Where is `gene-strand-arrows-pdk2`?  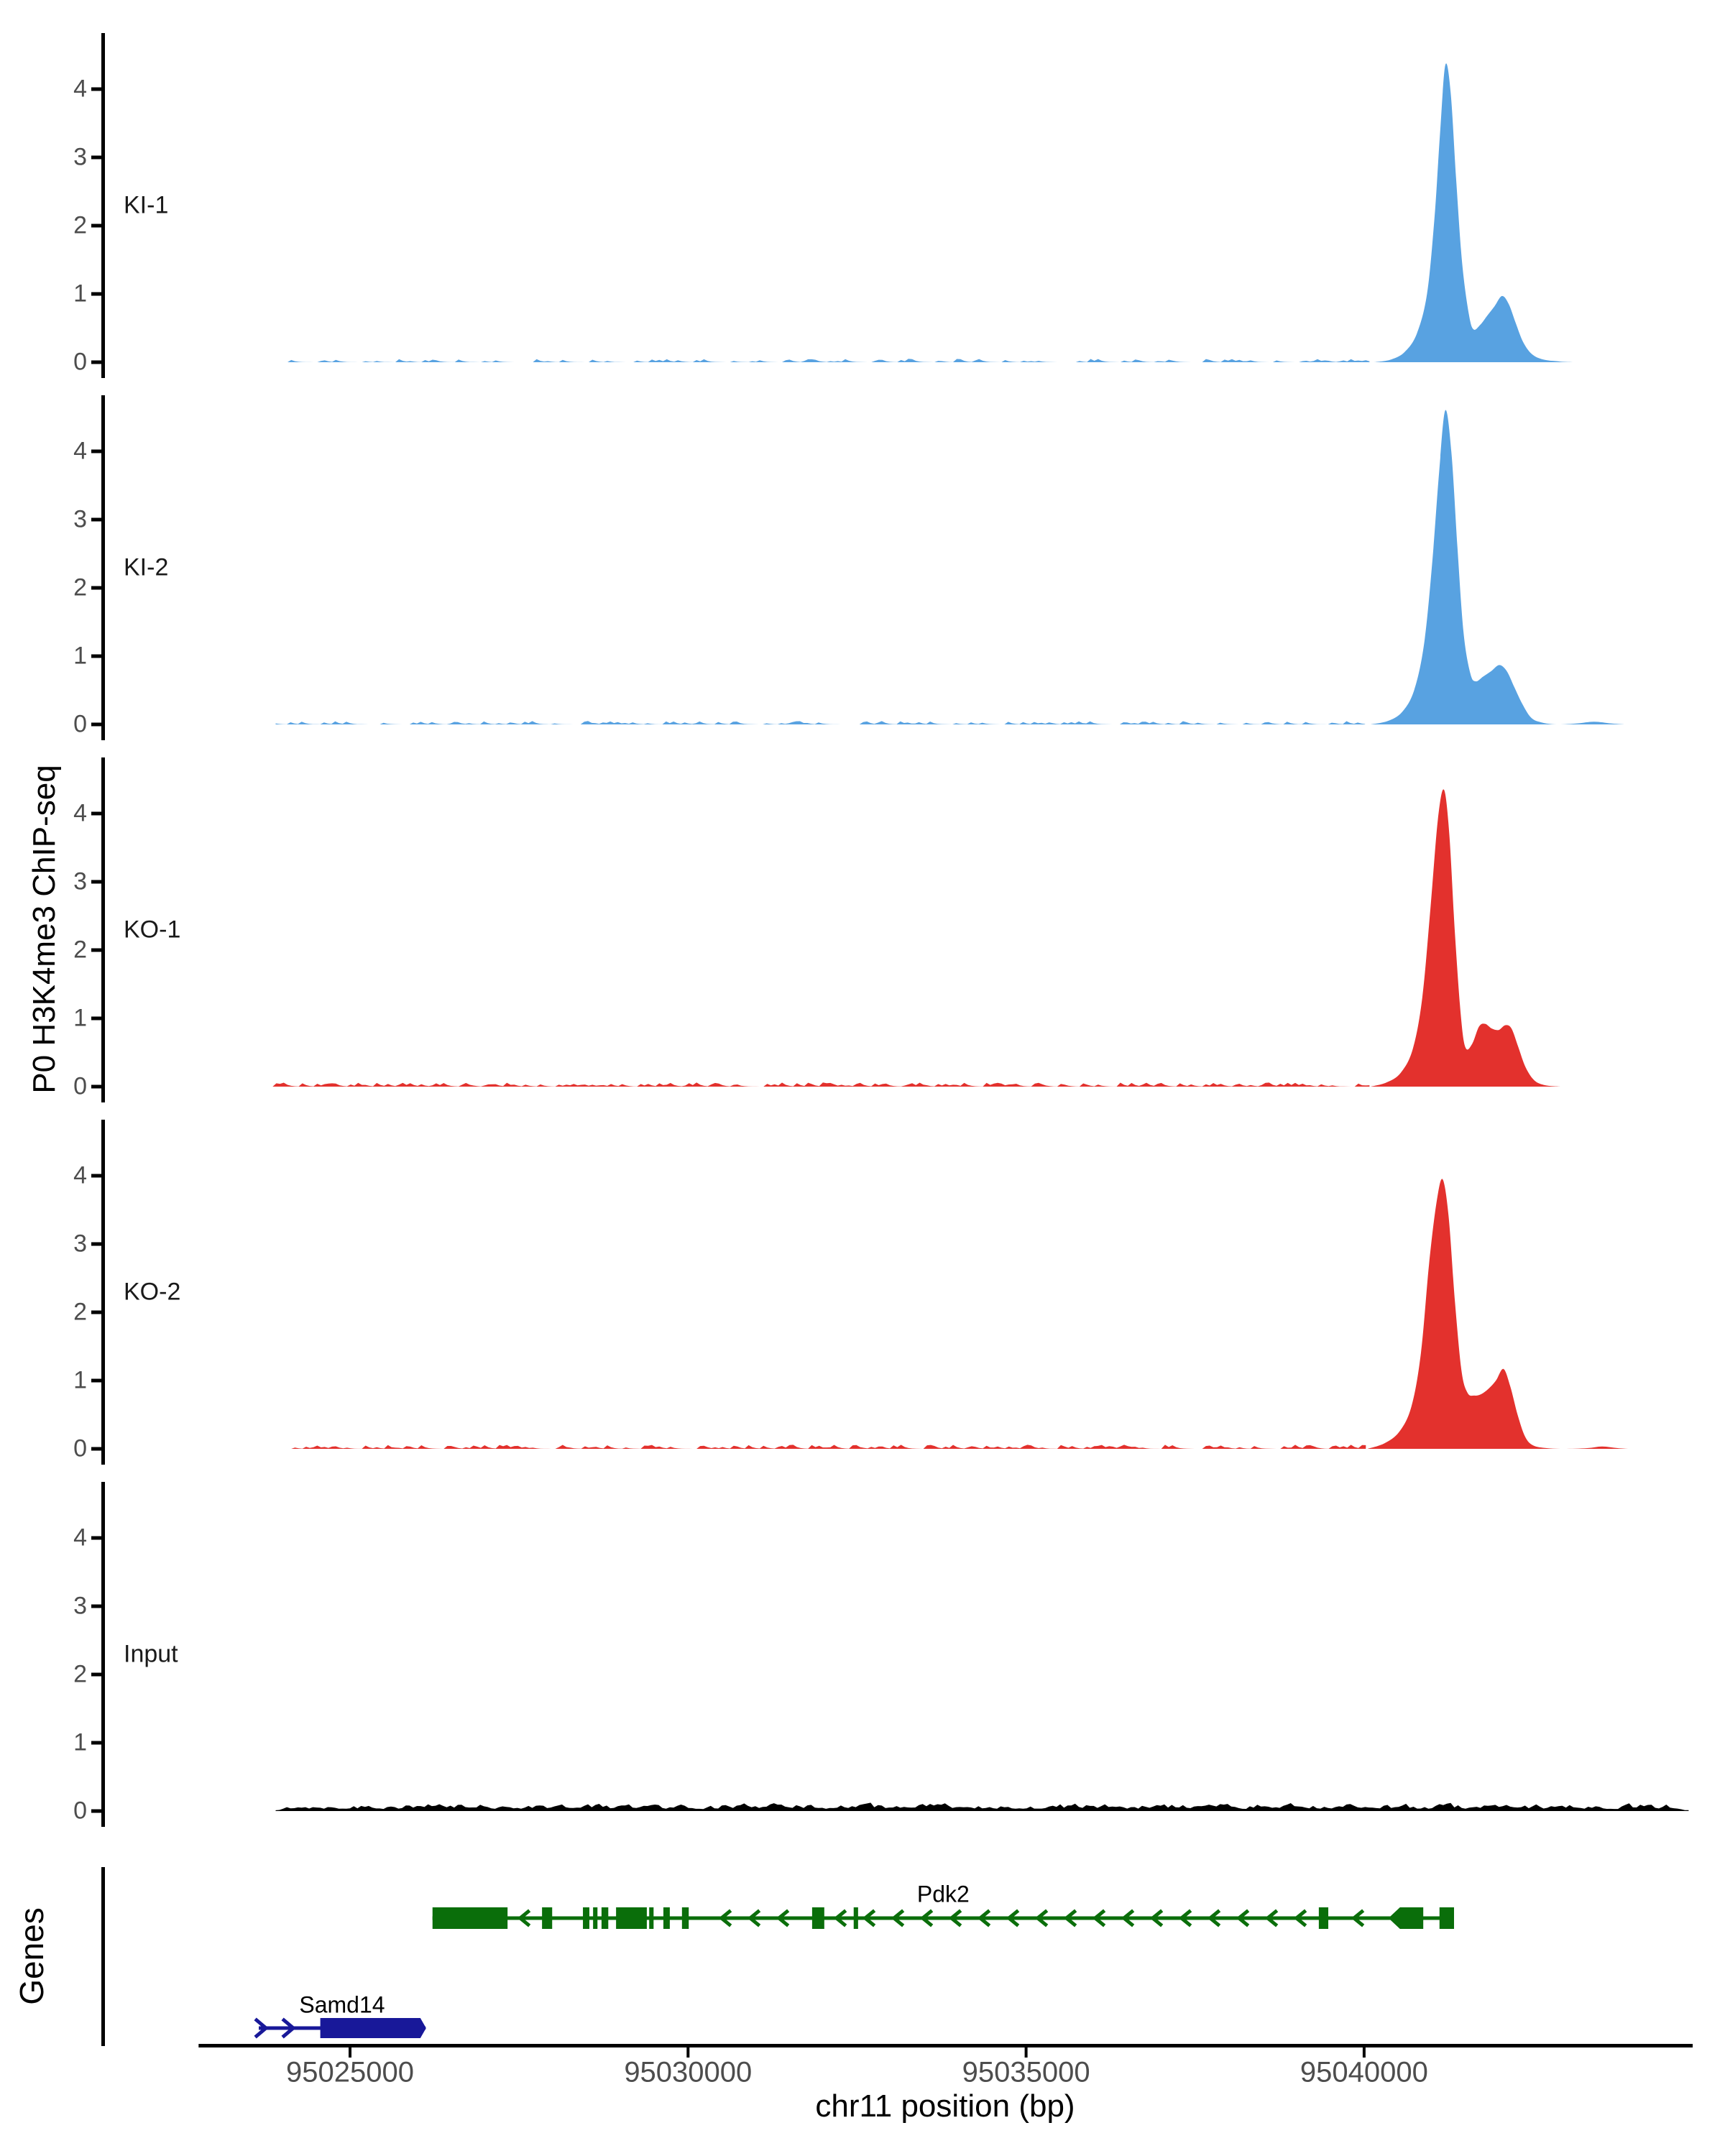 gene-strand-arrows-pdk2 is located at coordinates (941, 1918).